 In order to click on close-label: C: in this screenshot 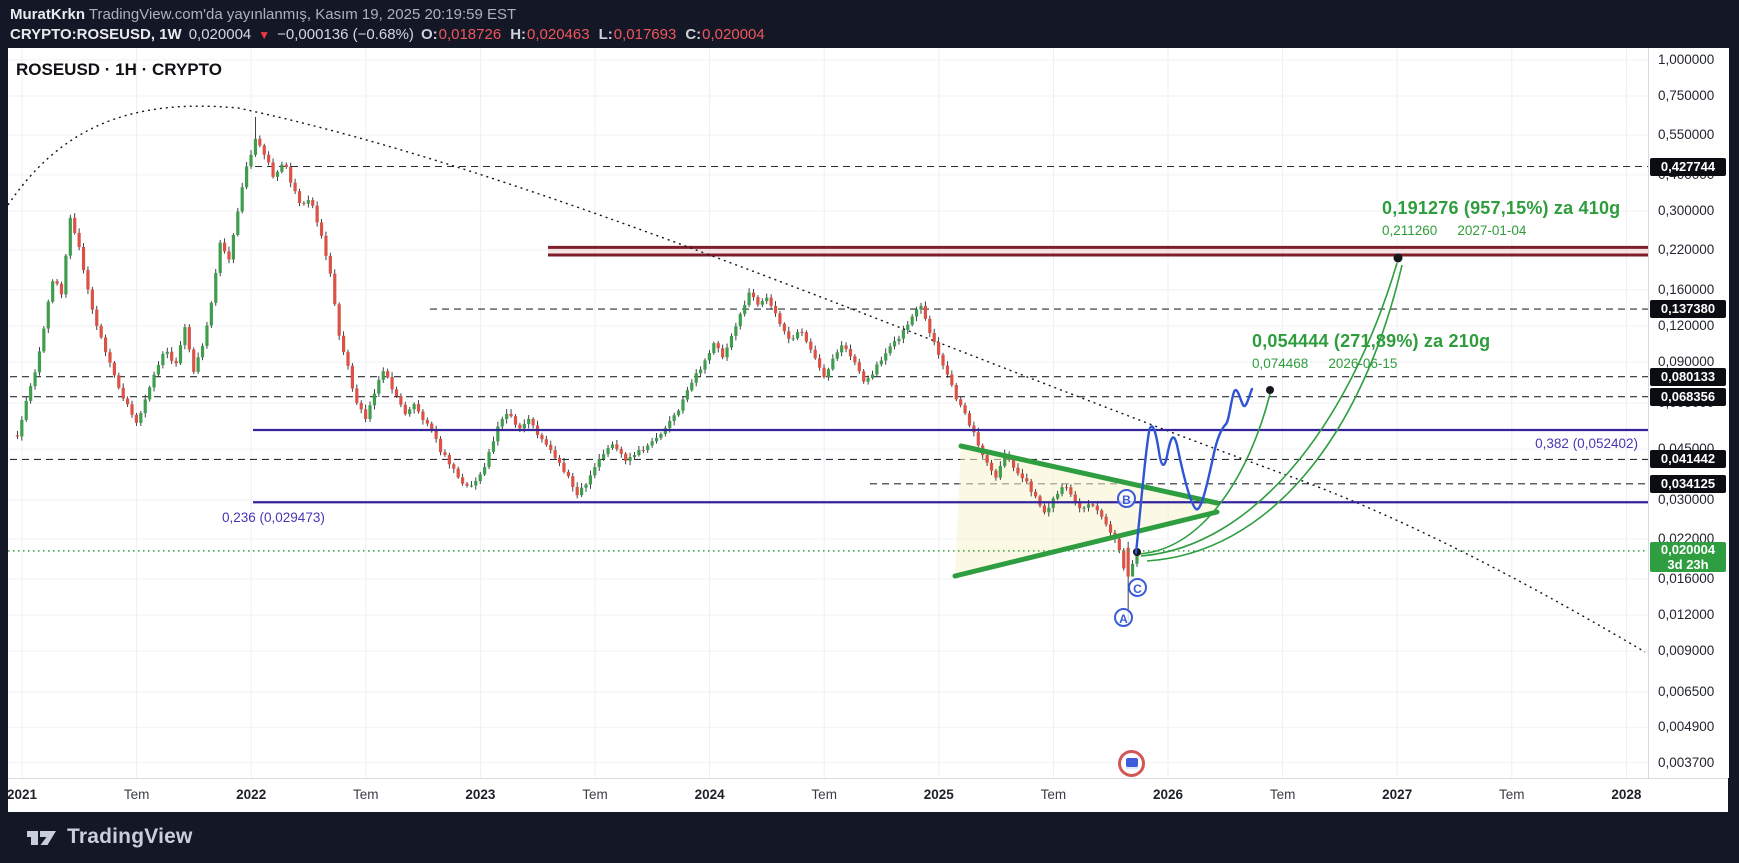, I will do `click(693, 34)`.